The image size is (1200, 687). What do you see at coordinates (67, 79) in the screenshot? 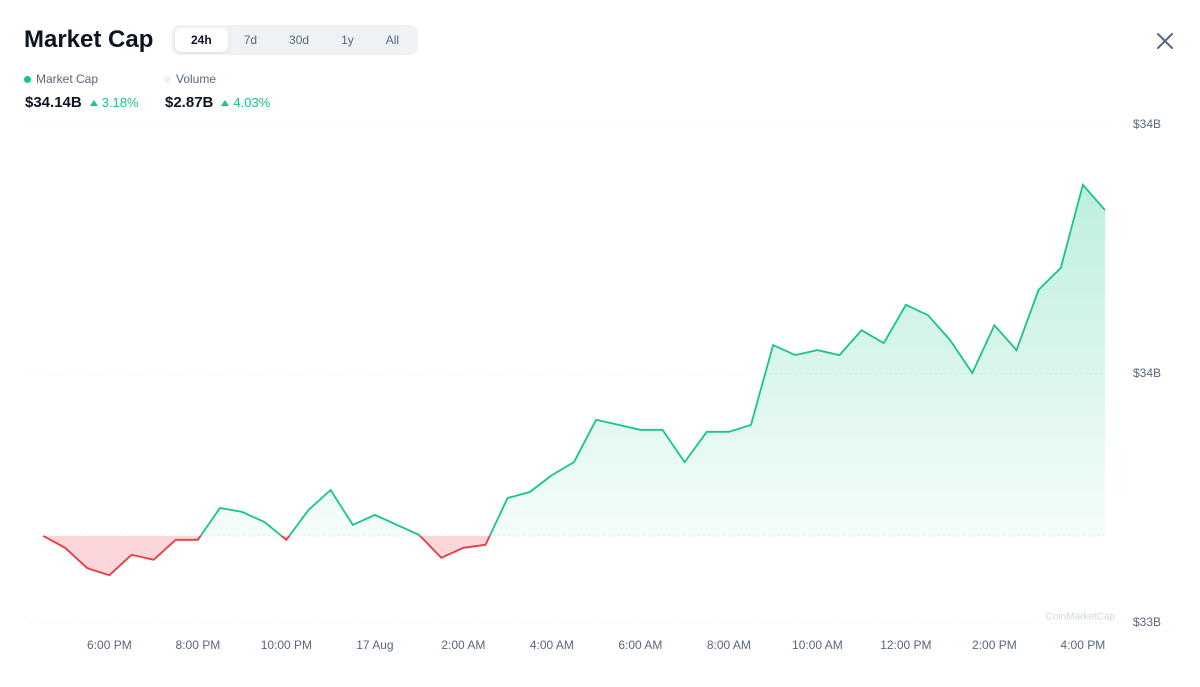
I see `legend-label: Market Cap` at bounding box center [67, 79].